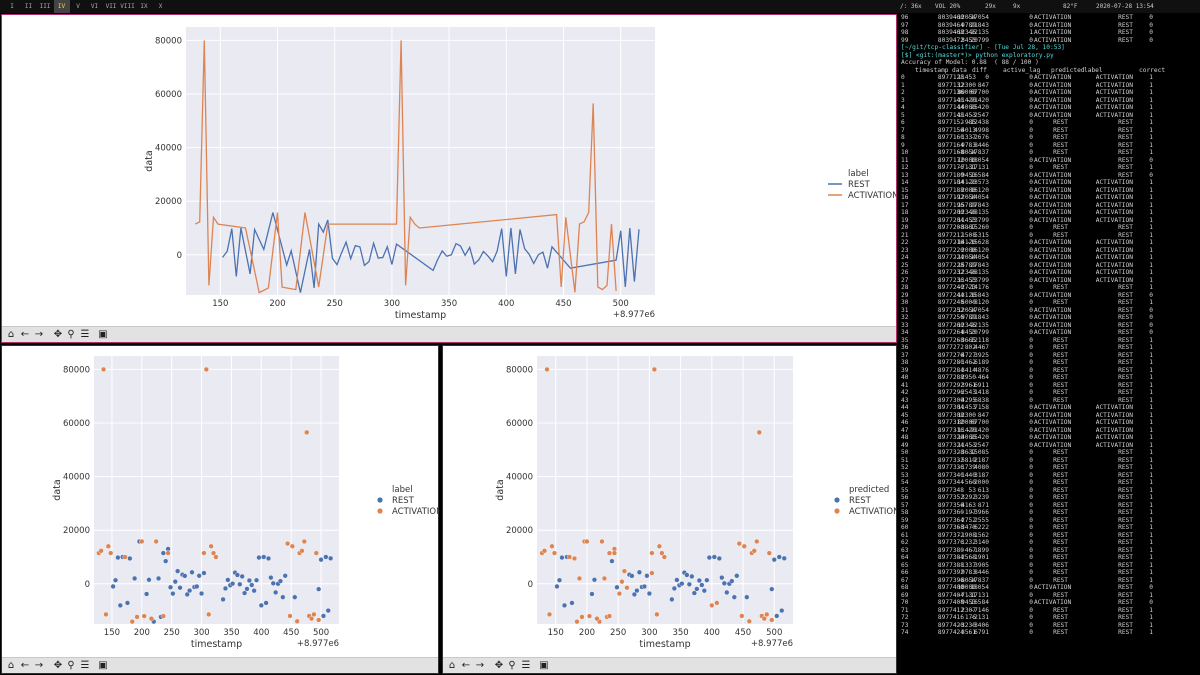  What do you see at coordinates (160, 6) in the screenshot?
I see `workspace-X: X` at bounding box center [160, 6].